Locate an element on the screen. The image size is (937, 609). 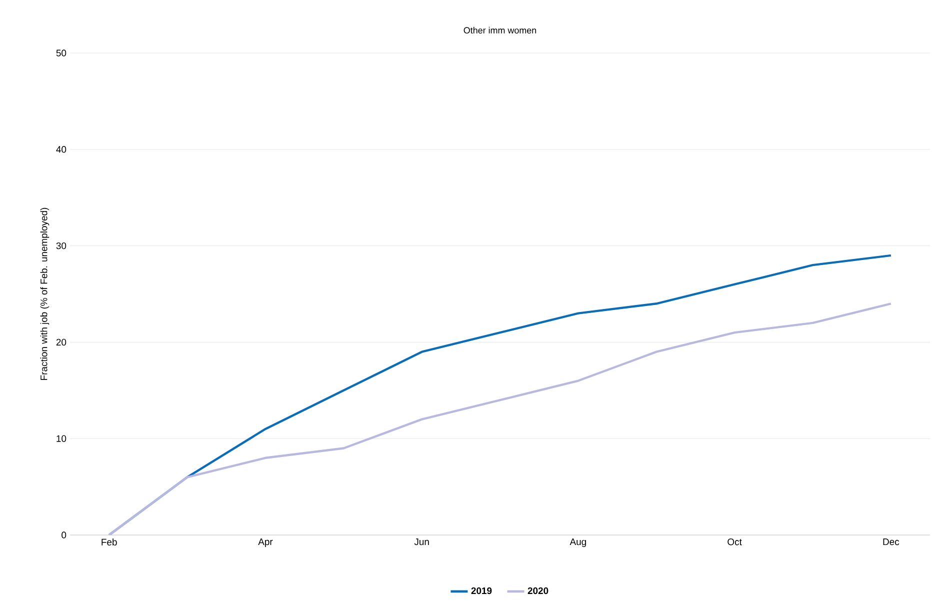
x-tick-label: Jun is located at coordinates (421, 542).